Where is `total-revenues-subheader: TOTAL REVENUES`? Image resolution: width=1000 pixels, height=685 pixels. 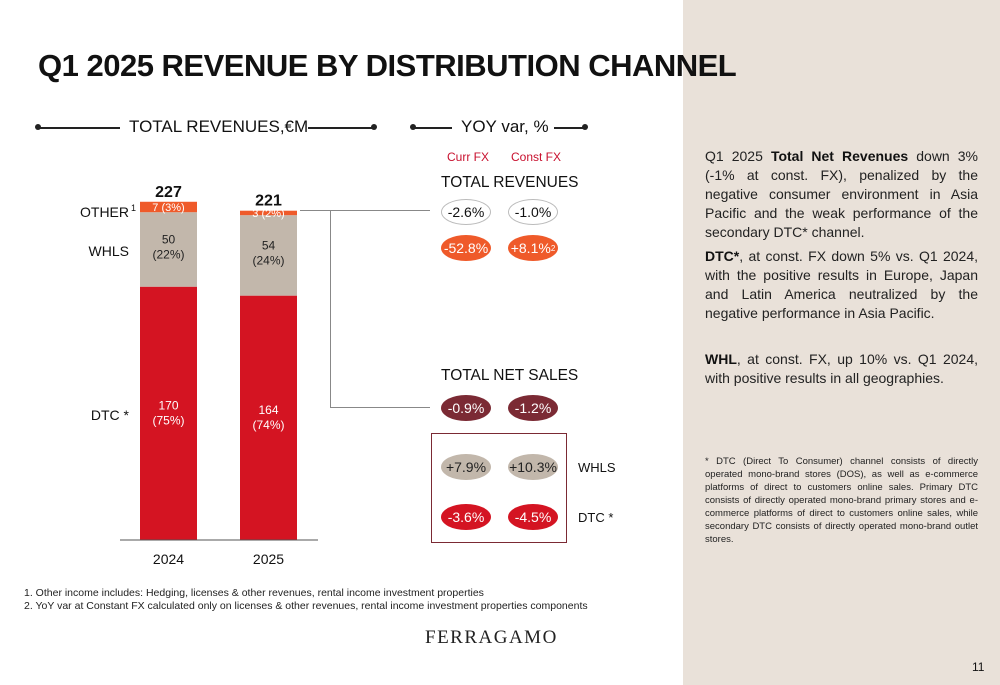
total-revenues-subheader: TOTAL REVENUES is located at coordinates (510, 182).